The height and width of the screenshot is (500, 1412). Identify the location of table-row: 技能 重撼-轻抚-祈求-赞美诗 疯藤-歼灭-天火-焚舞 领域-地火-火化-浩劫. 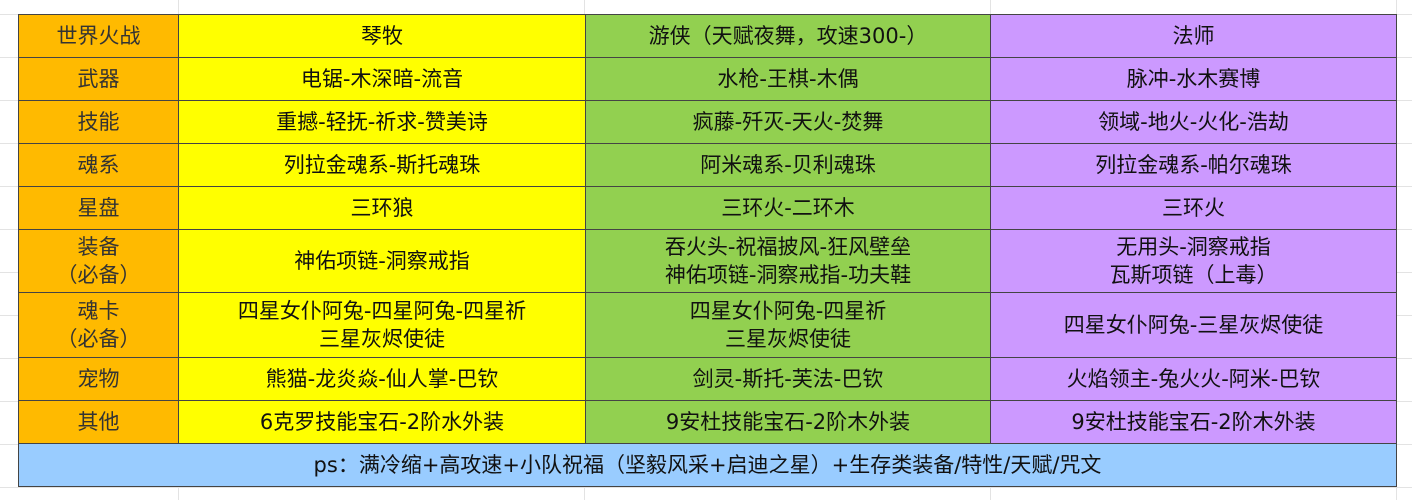
(707, 122).